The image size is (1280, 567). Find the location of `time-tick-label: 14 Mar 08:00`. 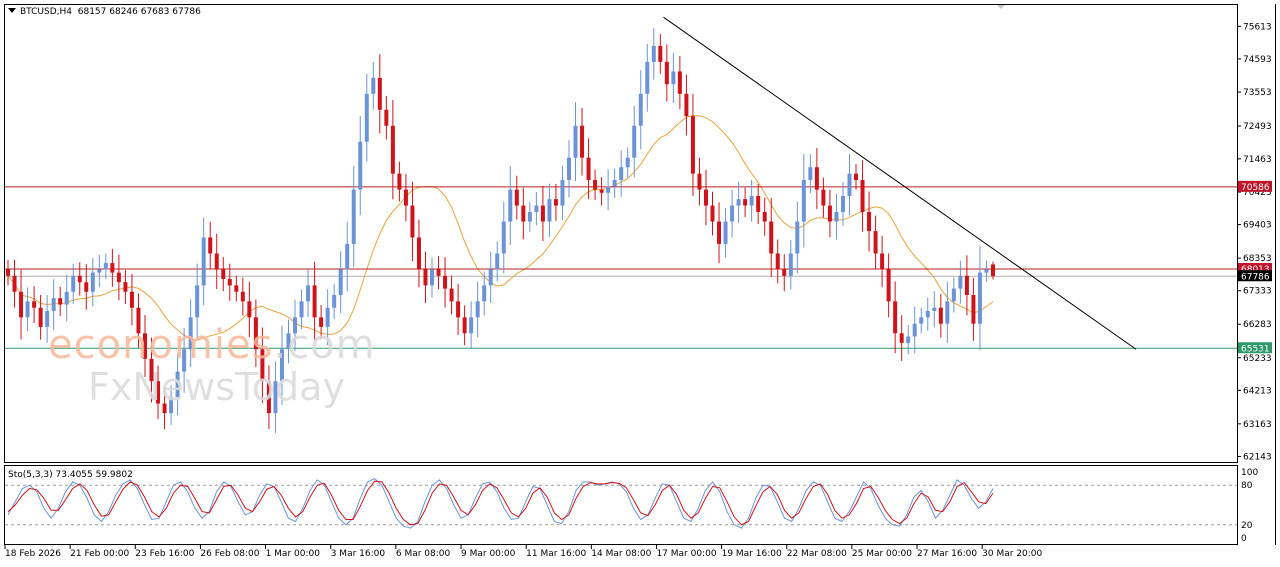

time-tick-label: 14 Mar 08:00 is located at coordinates (621, 554).